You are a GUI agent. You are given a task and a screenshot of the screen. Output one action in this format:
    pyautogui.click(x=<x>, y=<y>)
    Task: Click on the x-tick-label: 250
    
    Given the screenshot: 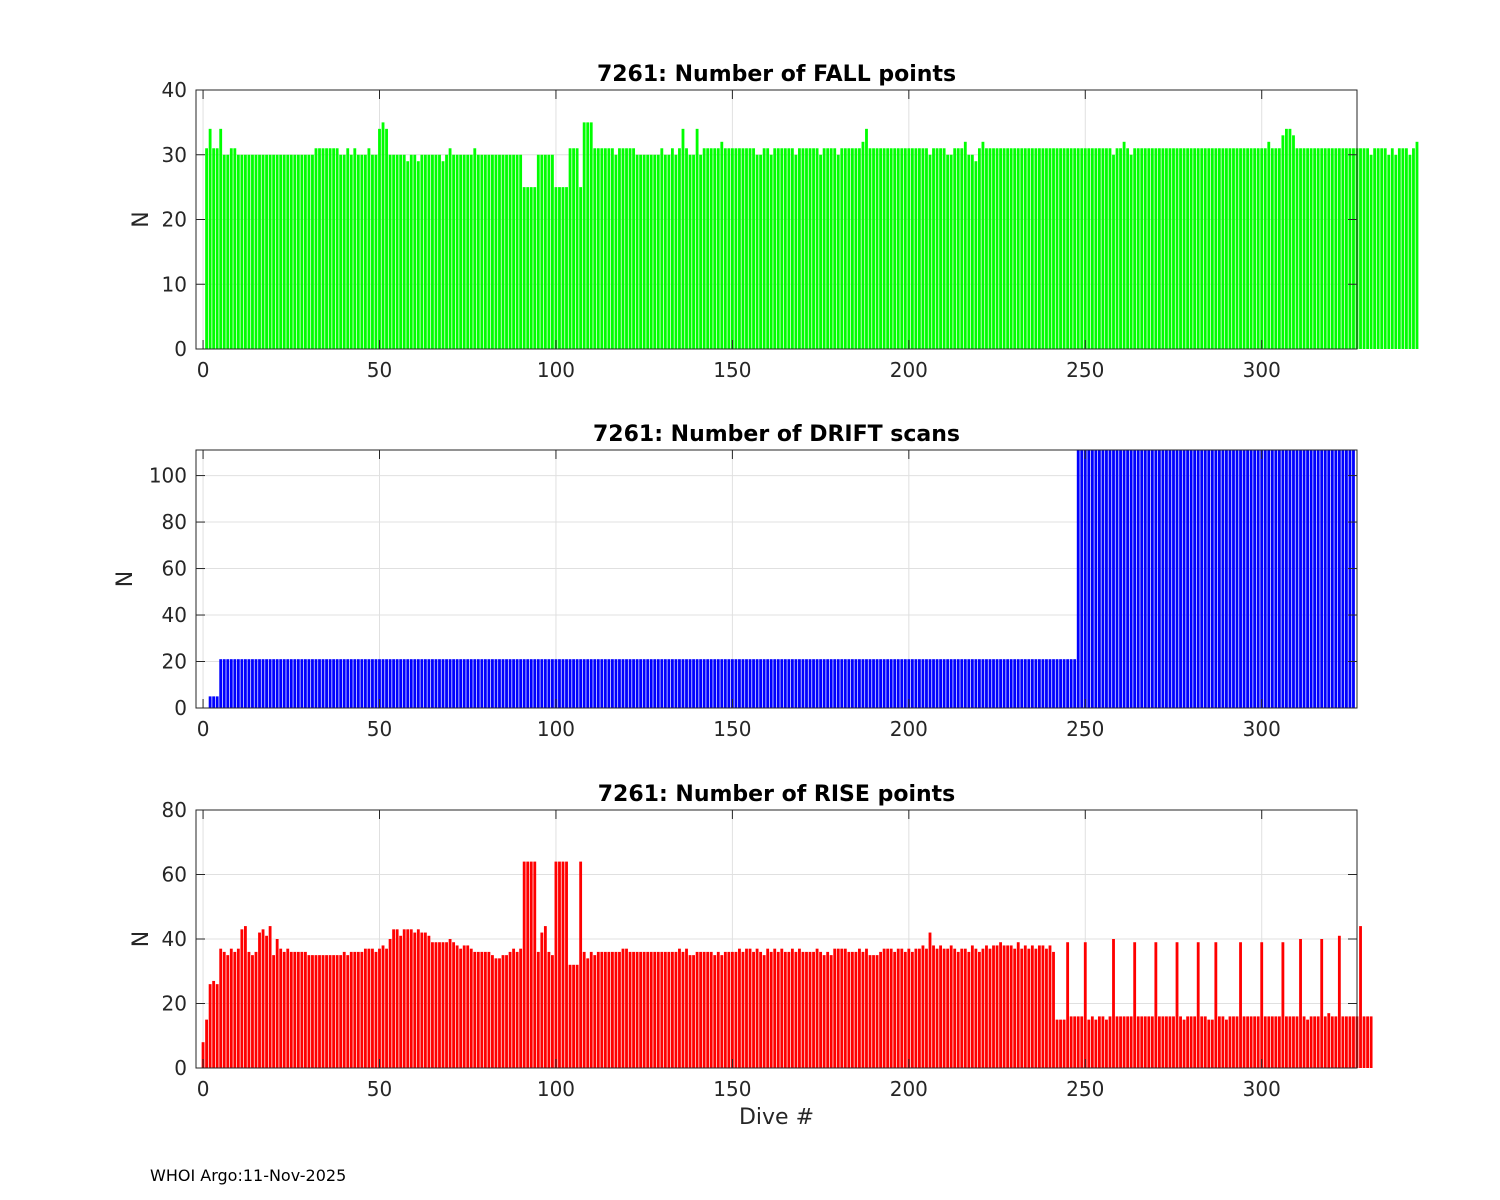 What is the action you would take?
    pyautogui.click(x=1085, y=370)
    